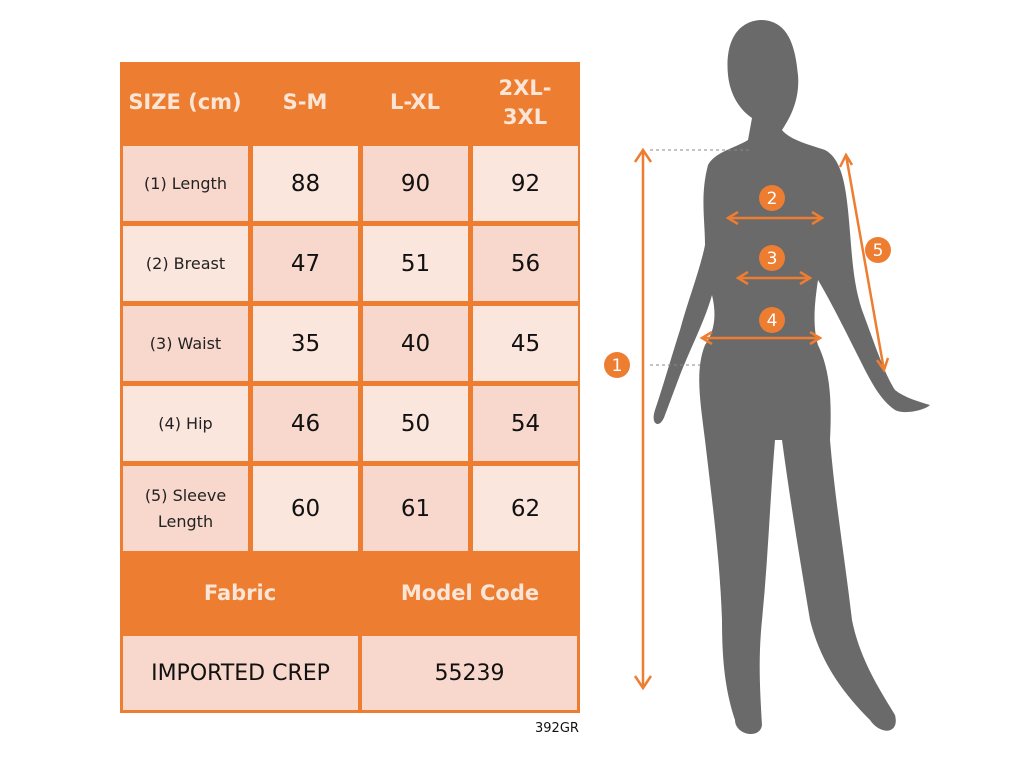  What do you see at coordinates (557, 728) in the screenshot?
I see `product-code: 392GR` at bounding box center [557, 728].